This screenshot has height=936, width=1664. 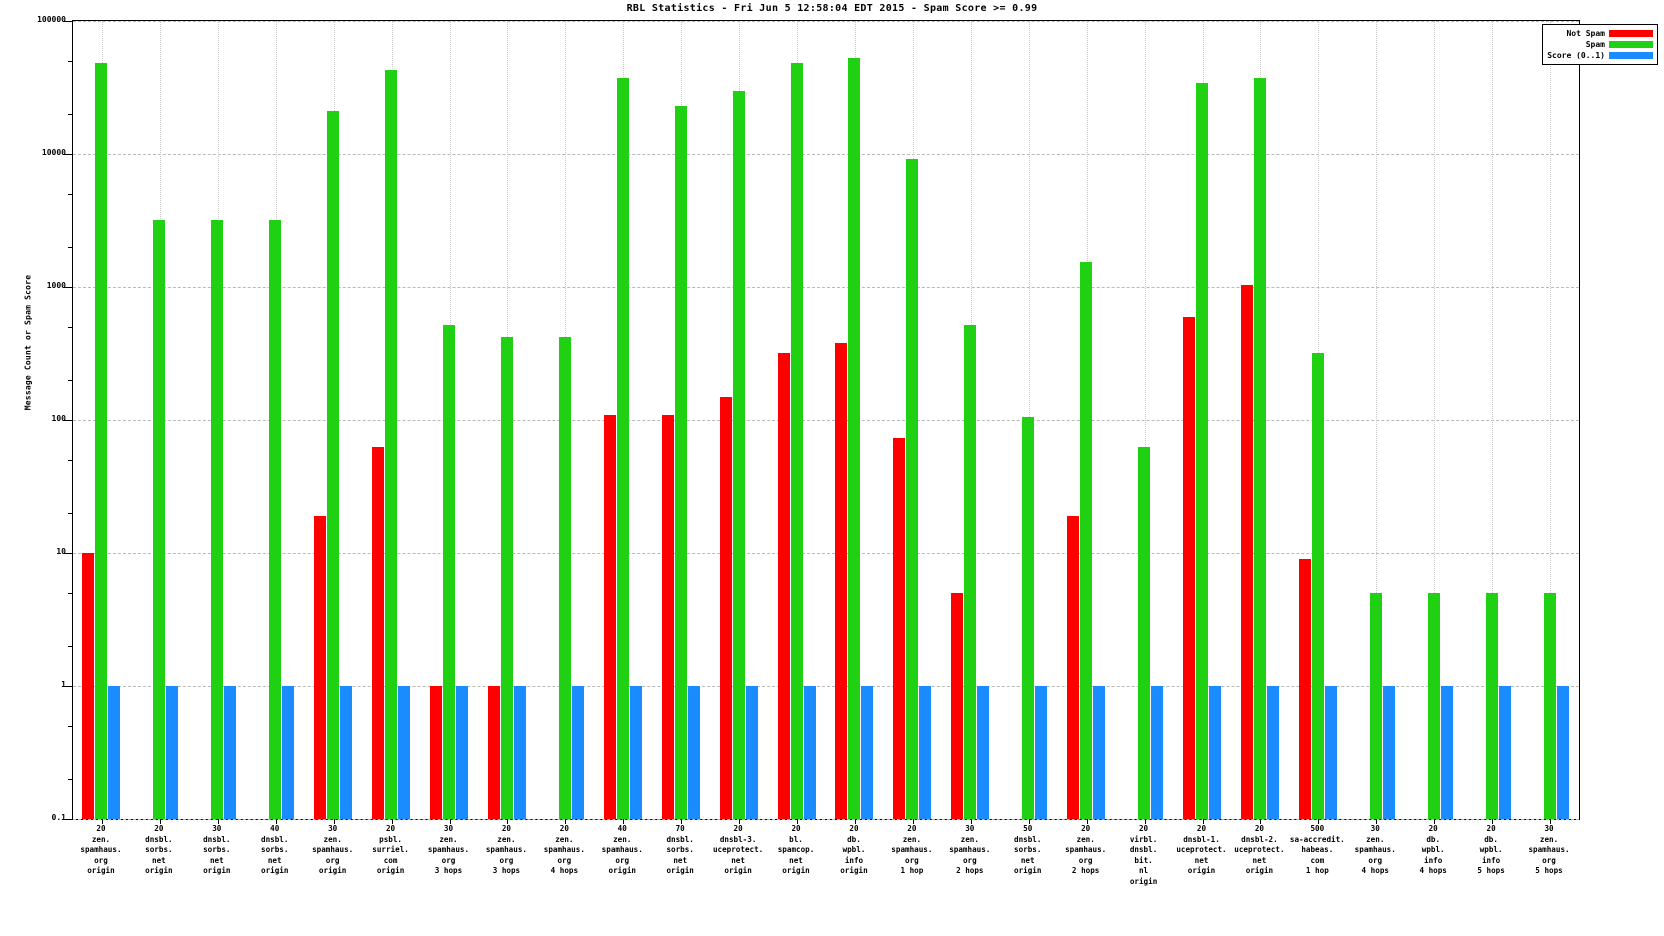 I want to click on legend-item: Not Spam, so click(x=1600, y=33).